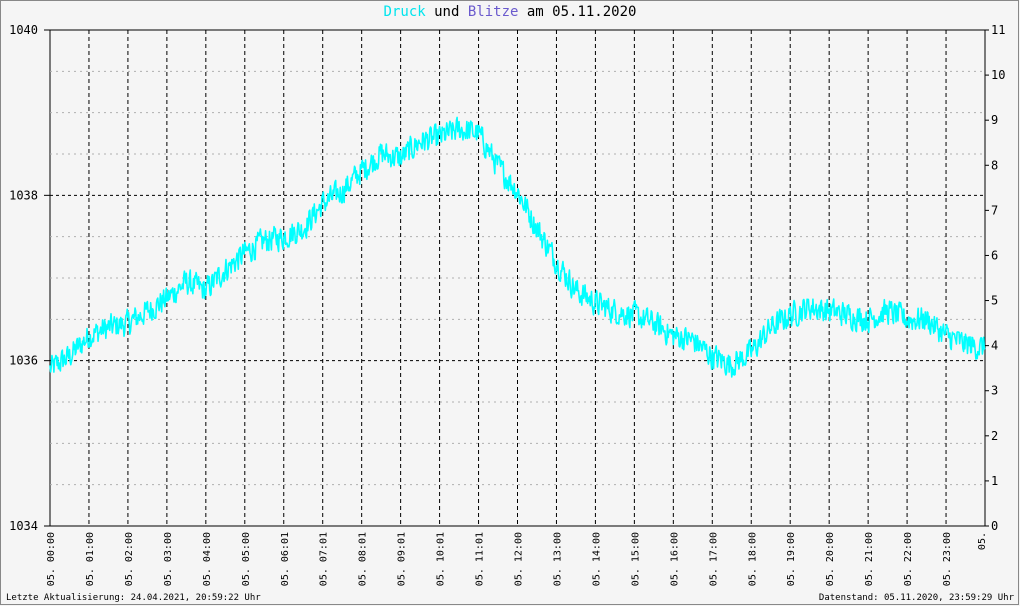 The width and height of the screenshot is (1020, 606). Describe the element at coordinates (404, 12) in the screenshot. I see `title-druck: Druck` at that location.